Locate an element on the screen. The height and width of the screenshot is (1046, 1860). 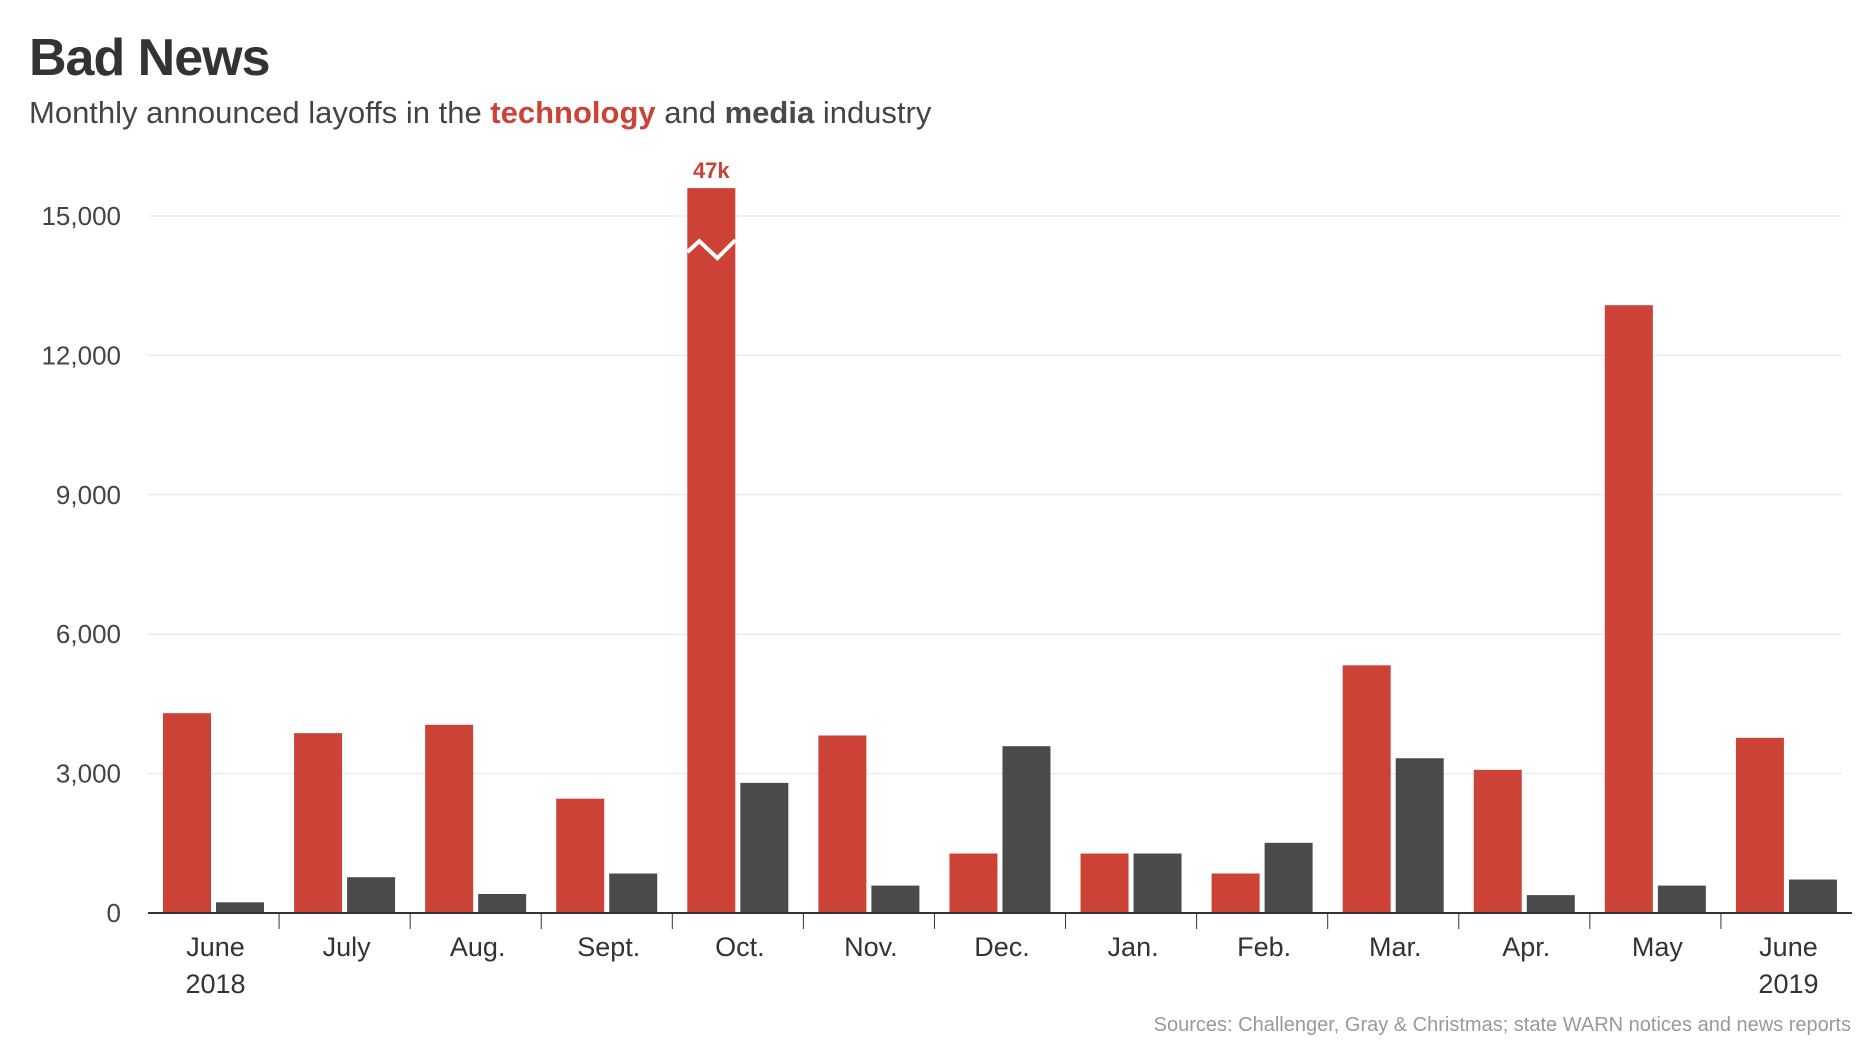
chart-title: Bad News is located at coordinates (150, 58).